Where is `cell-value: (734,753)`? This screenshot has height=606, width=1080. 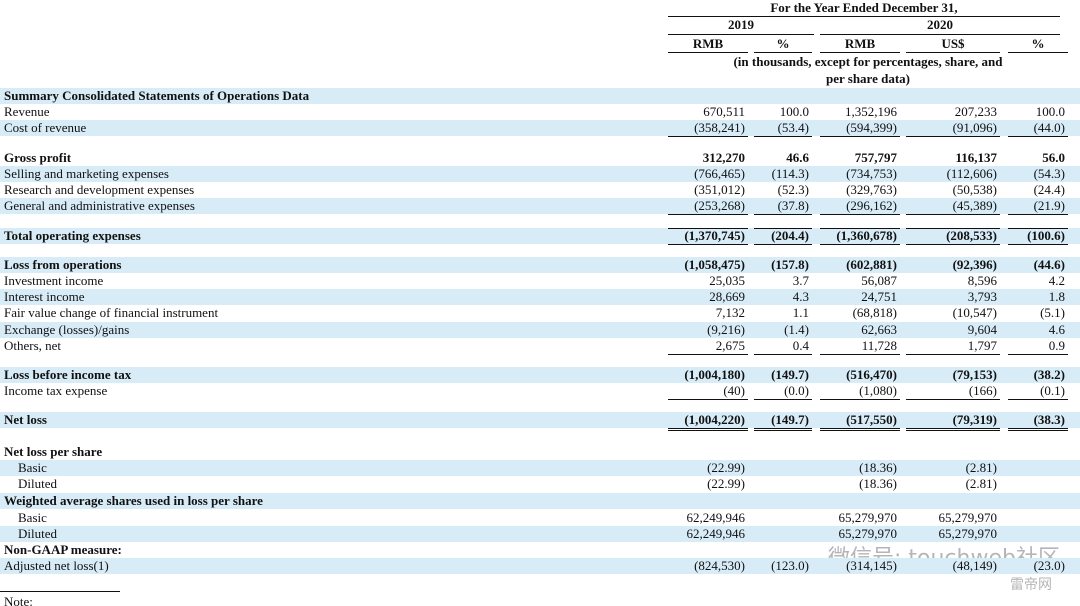
cell-value: (734,753) is located at coordinates (871, 173).